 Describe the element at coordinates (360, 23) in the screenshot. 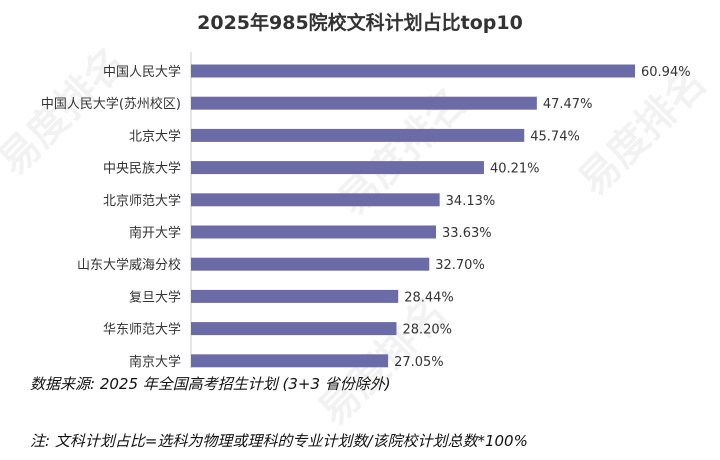

I see `chart-title: 2025年985院校文科计划占比top10` at that location.